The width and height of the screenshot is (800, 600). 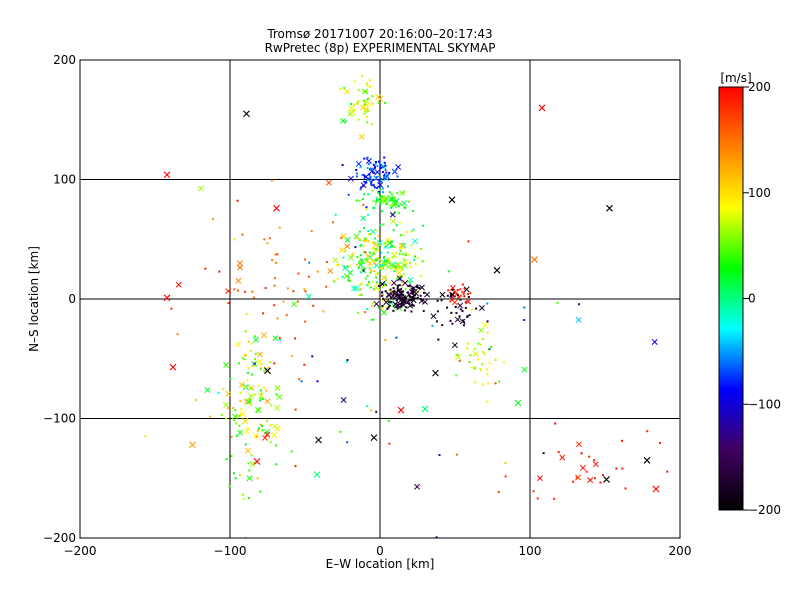 I want to click on y-tick-label: 100, so click(x=64, y=180).